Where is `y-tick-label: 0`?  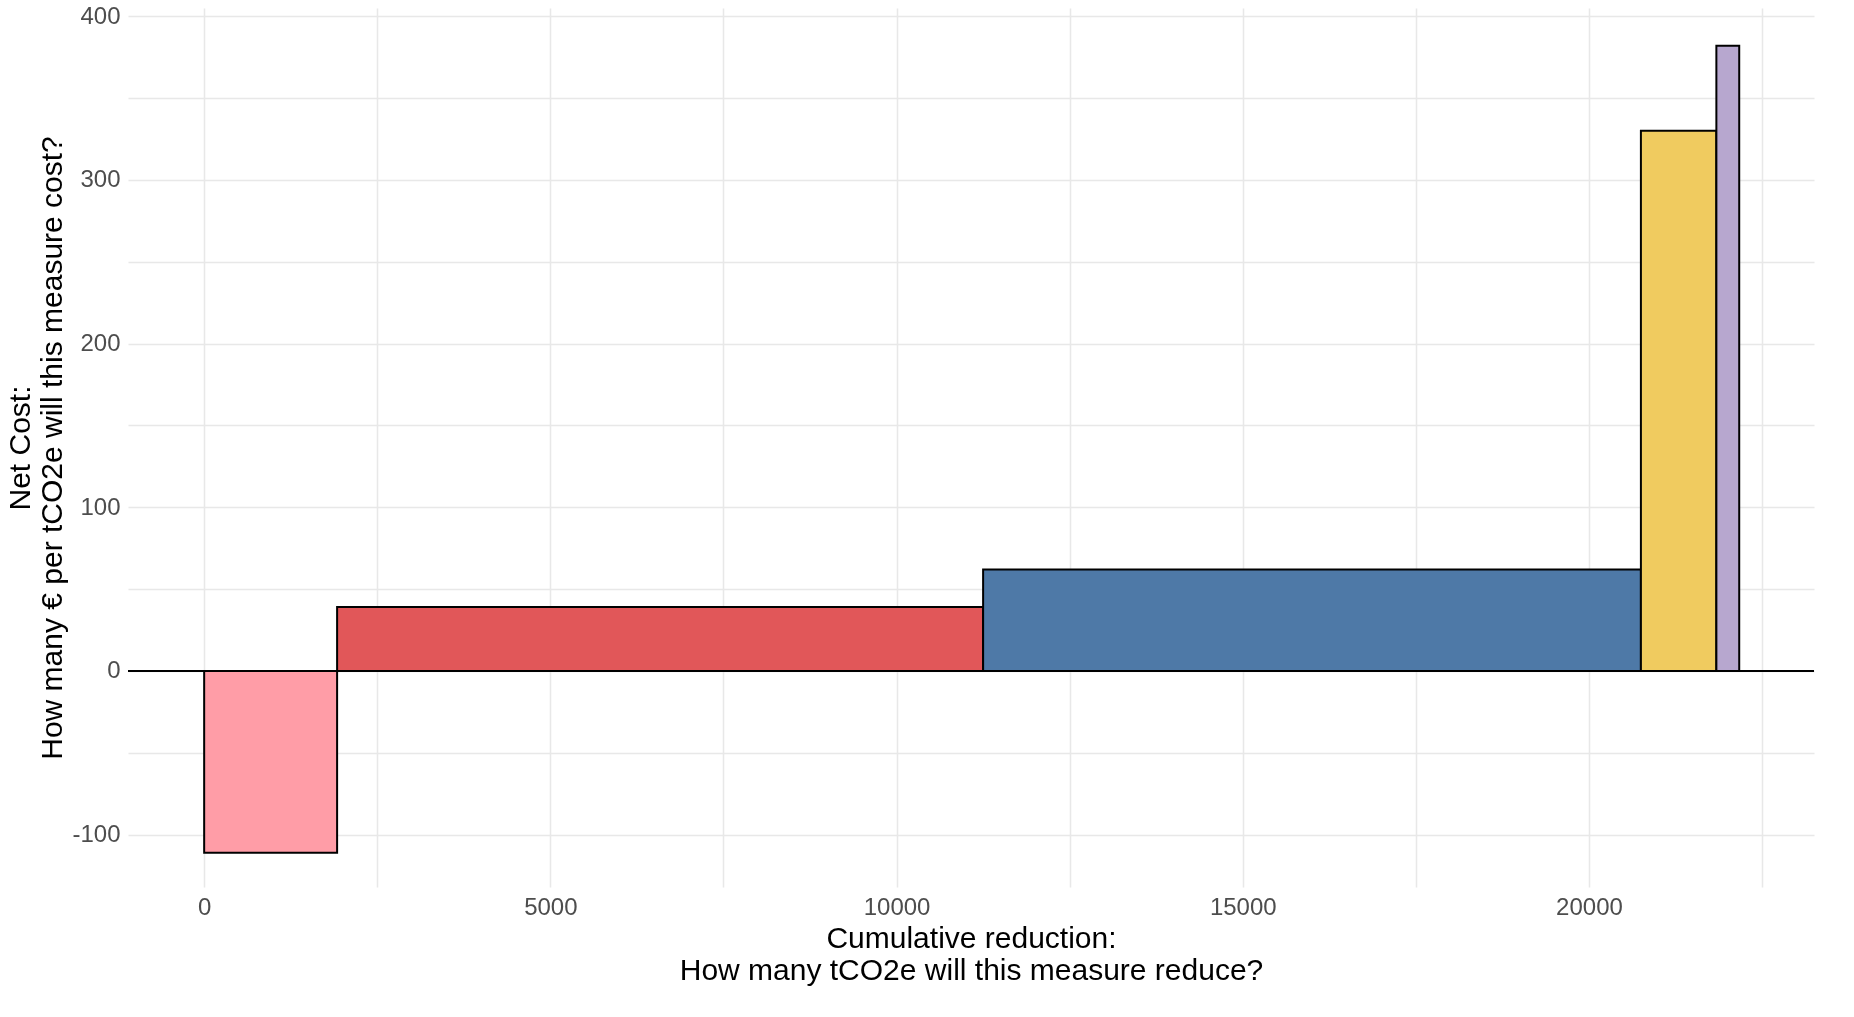 y-tick-label: 0 is located at coordinates (114, 670).